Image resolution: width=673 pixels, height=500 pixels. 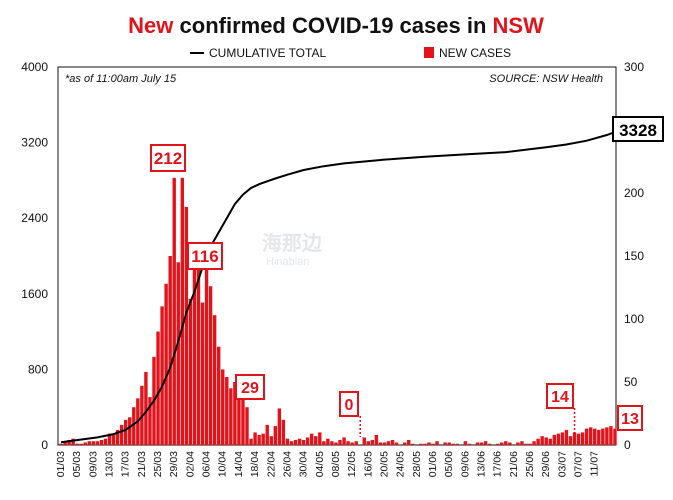 What do you see at coordinates (368, 464) in the screenshot?
I see `x-tick-label: 16/05` at bounding box center [368, 464].